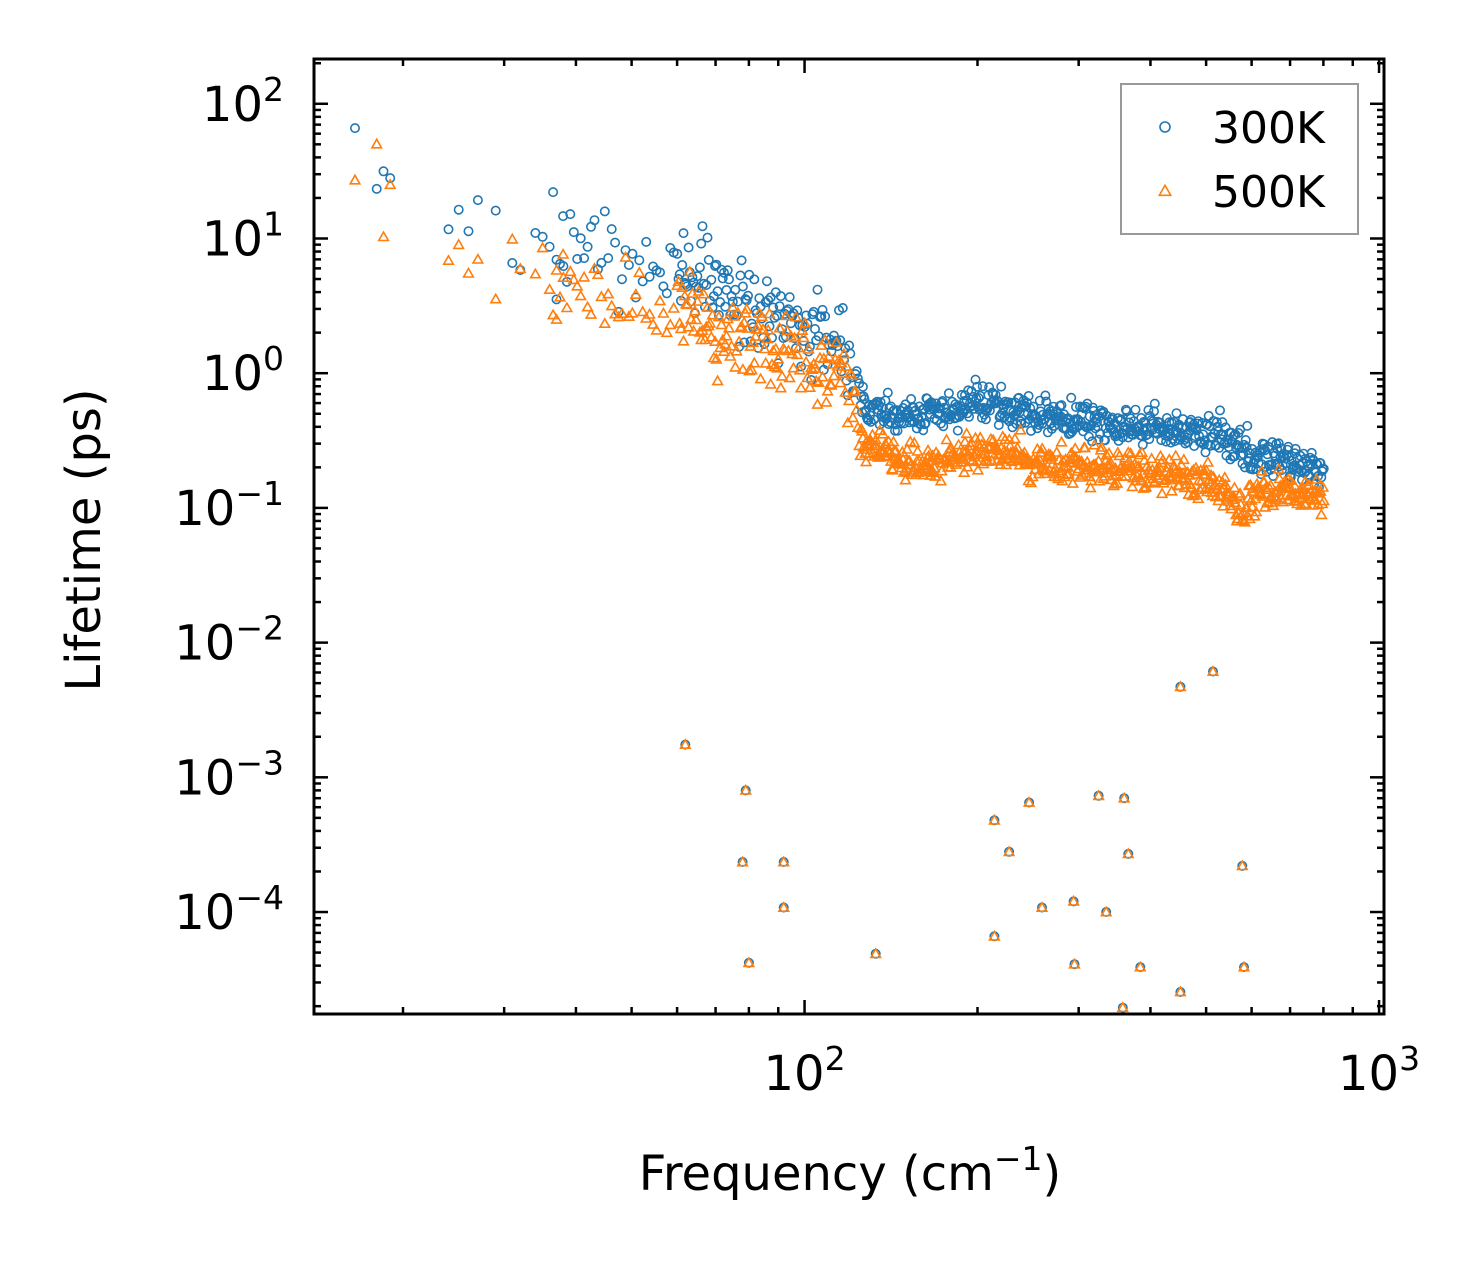  What do you see at coordinates (1269, 192) in the screenshot?
I see `legend-label-500k: 500K` at bounding box center [1269, 192].